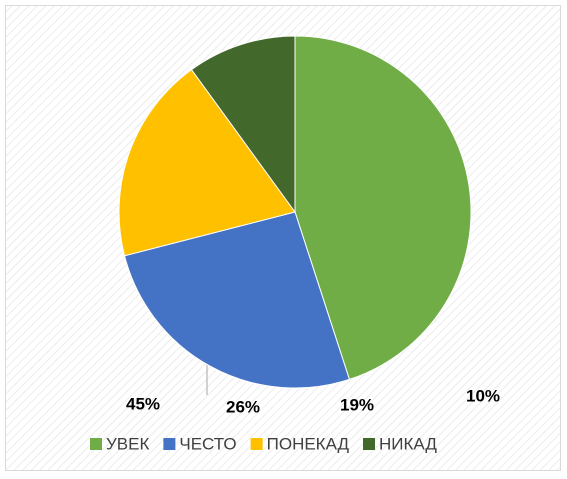 Image resolution: width=567 pixels, height=479 pixels. I want to click on data-label: 45%, so click(143, 403).